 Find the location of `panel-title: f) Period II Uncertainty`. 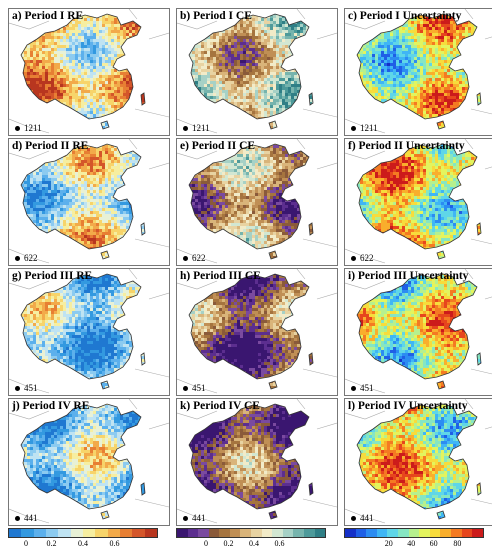

panel-title: f) Period II Uncertainty is located at coordinates (406, 146).